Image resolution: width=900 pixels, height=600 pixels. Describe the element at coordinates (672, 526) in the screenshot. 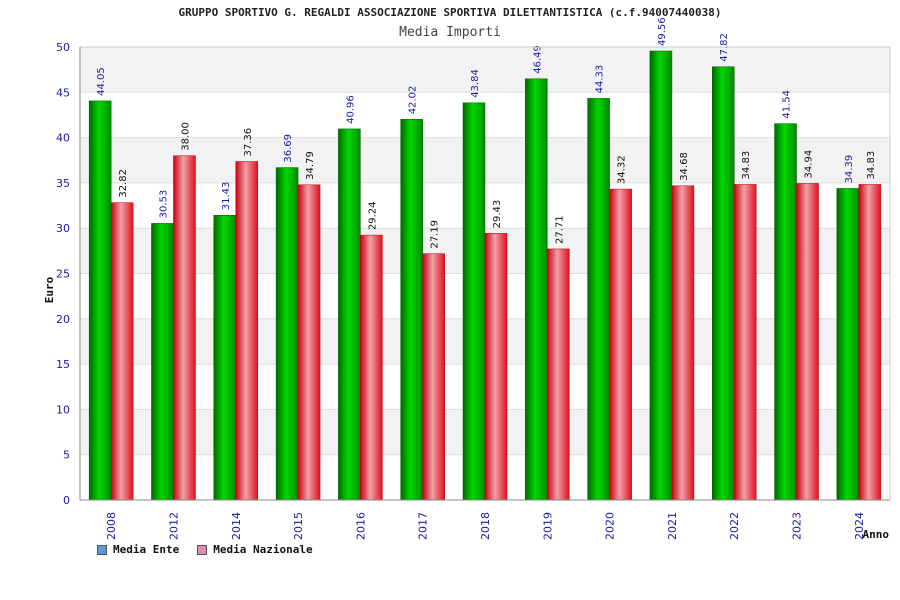

I see `x-tick-label: 2021` at that location.